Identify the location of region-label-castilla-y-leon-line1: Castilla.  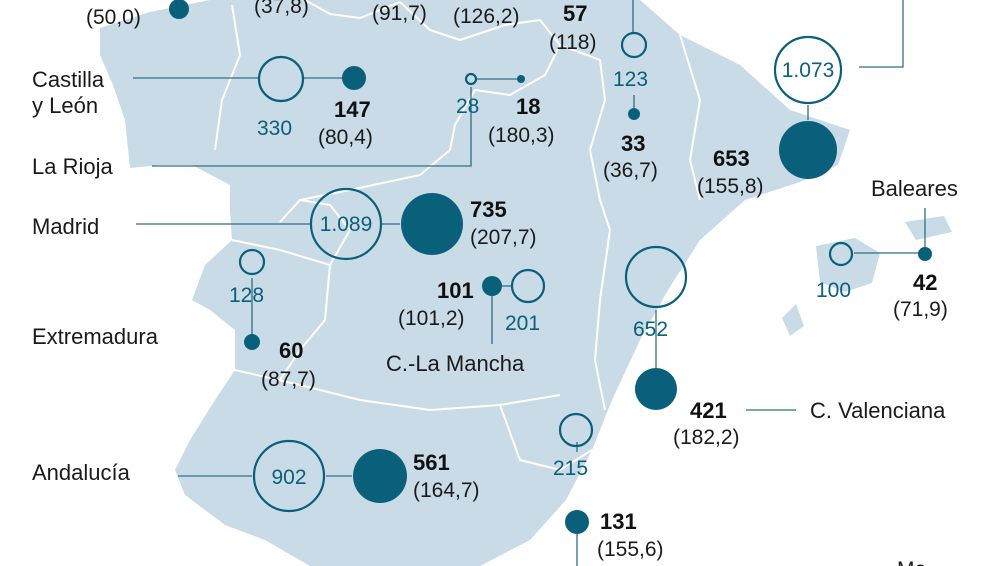
(68, 79).